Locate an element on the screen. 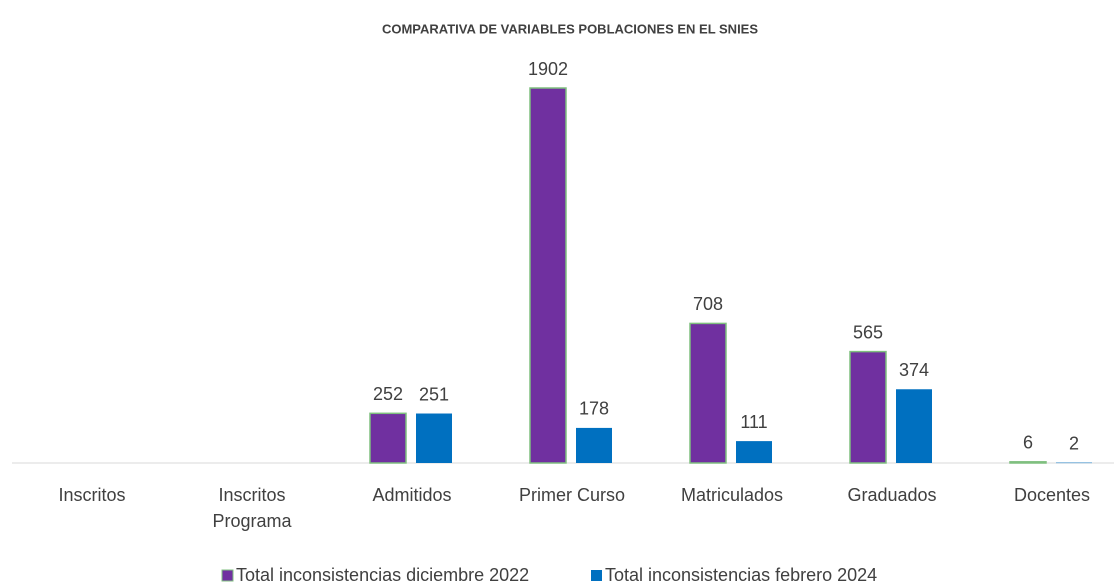  legend-label: Total inconsistencias febrero 2024 is located at coordinates (741, 575).